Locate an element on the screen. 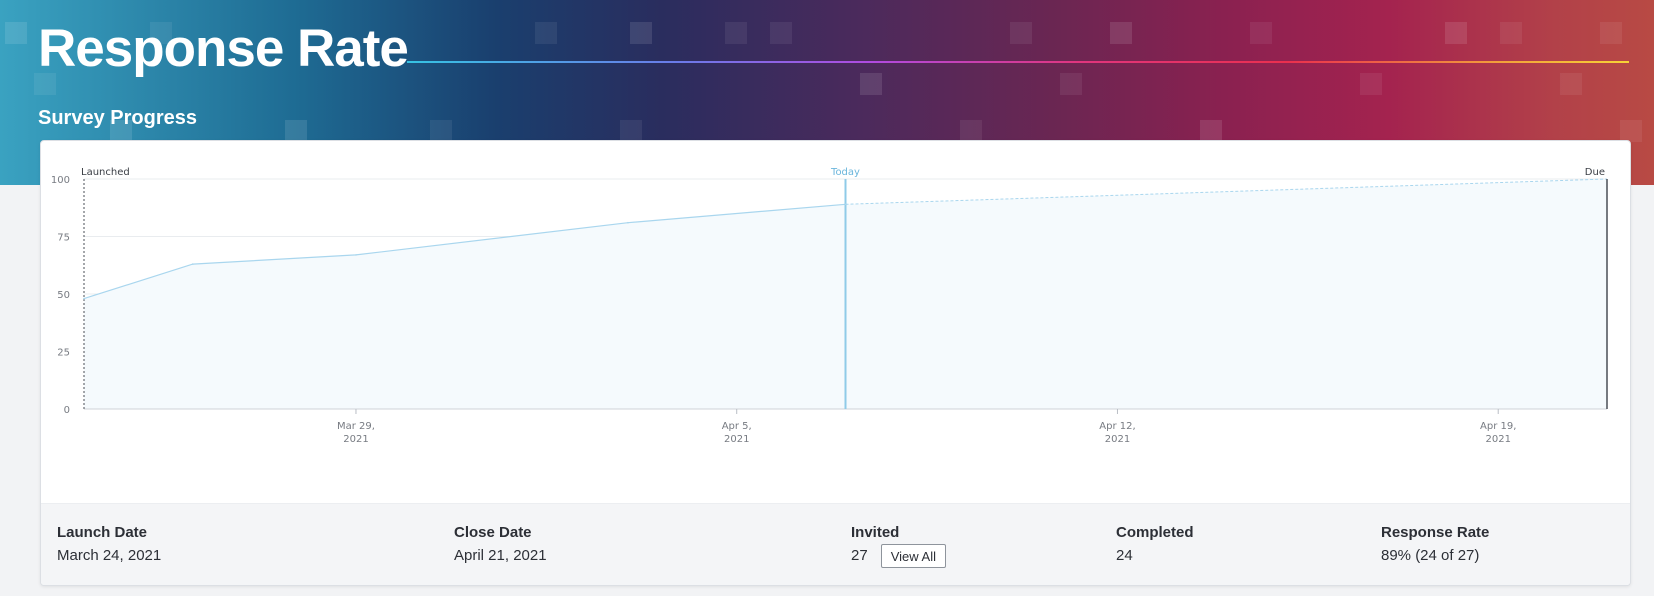 This screenshot has height=596, width=1654. completed-stat: Completed 24 is located at coordinates (1155, 545).